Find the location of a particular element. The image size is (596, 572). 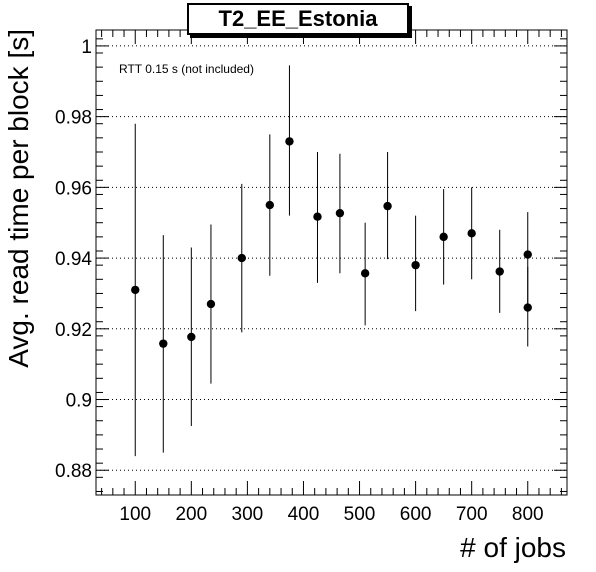

y-tick-labels: 0.88 0.9 0.92 0.94 0.96 0.98 1 is located at coordinates (73, 259).